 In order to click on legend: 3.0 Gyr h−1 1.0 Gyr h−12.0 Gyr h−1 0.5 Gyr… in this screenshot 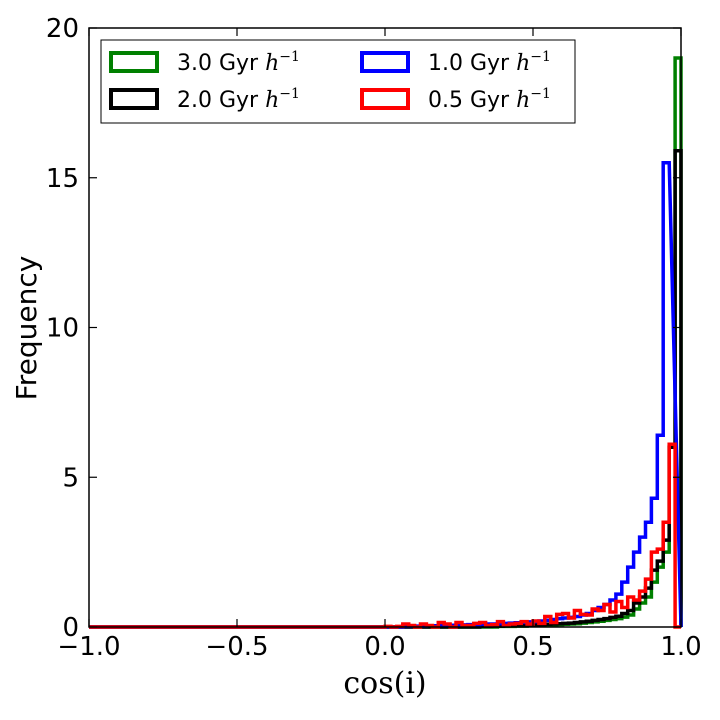, I will do `click(338, 81)`.